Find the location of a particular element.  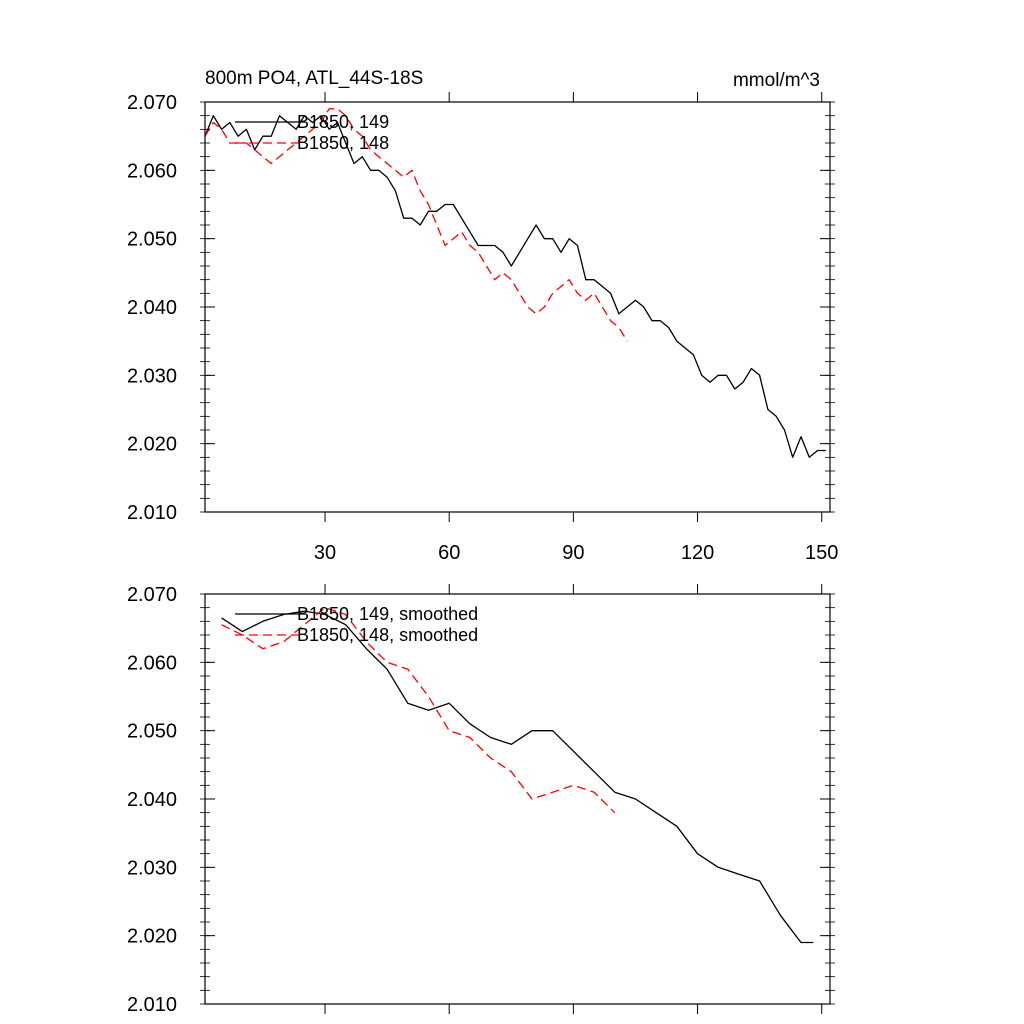

units-label: mmol/m^3 is located at coordinates (776, 80).